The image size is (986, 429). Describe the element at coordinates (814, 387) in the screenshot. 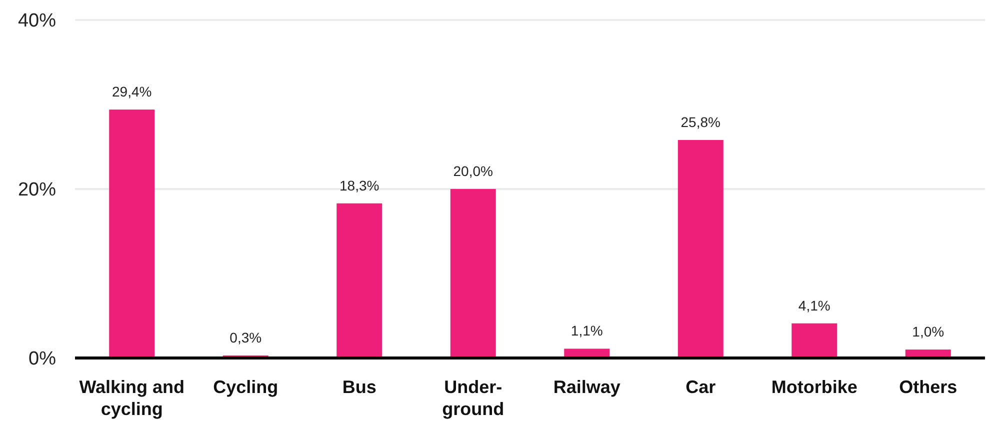

I see `x-tick-label: Motorbike` at that location.